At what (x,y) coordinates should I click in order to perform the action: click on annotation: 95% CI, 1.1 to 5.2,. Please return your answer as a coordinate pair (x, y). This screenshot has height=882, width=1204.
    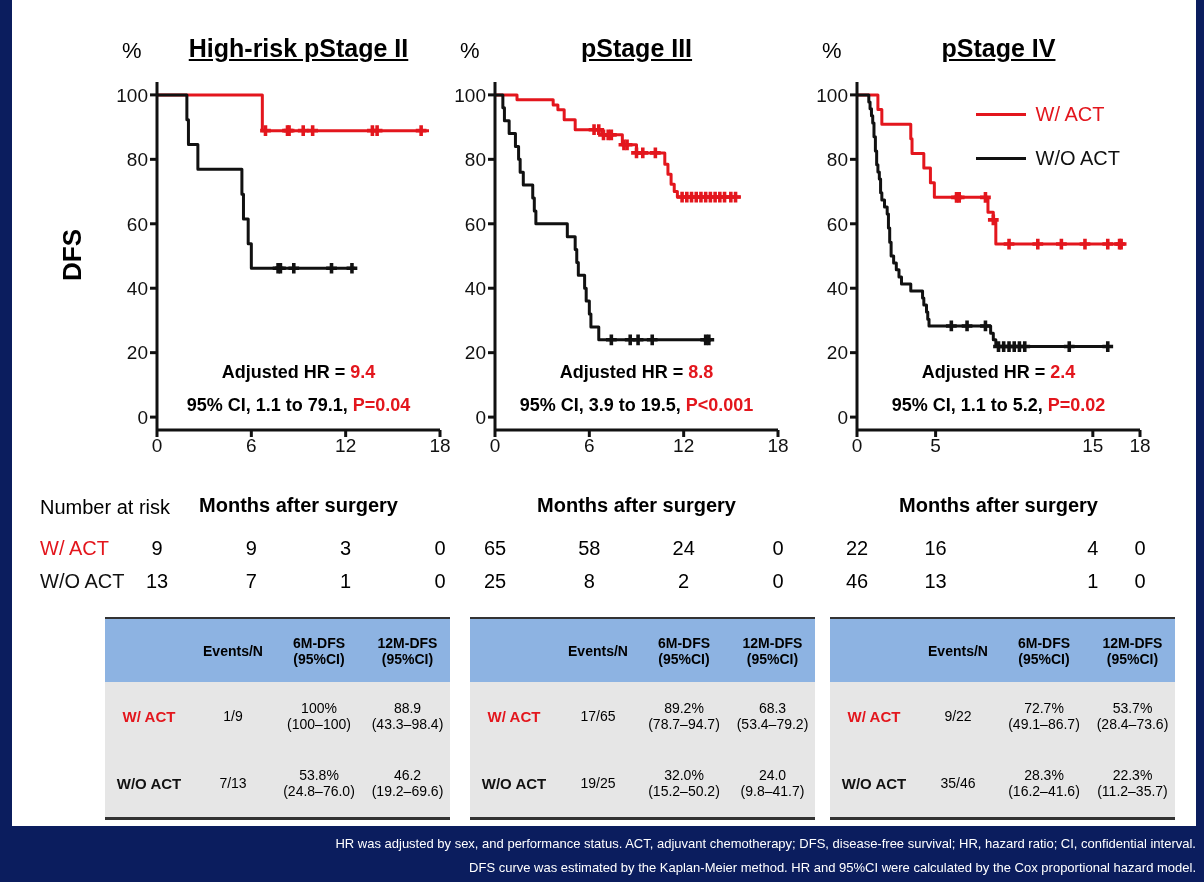
    Looking at the image, I should click on (967, 405).